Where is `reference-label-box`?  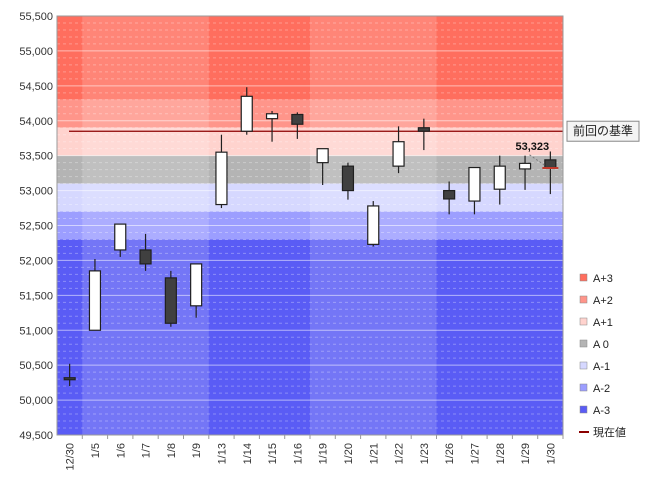
reference-label-box is located at coordinates (603, 131).